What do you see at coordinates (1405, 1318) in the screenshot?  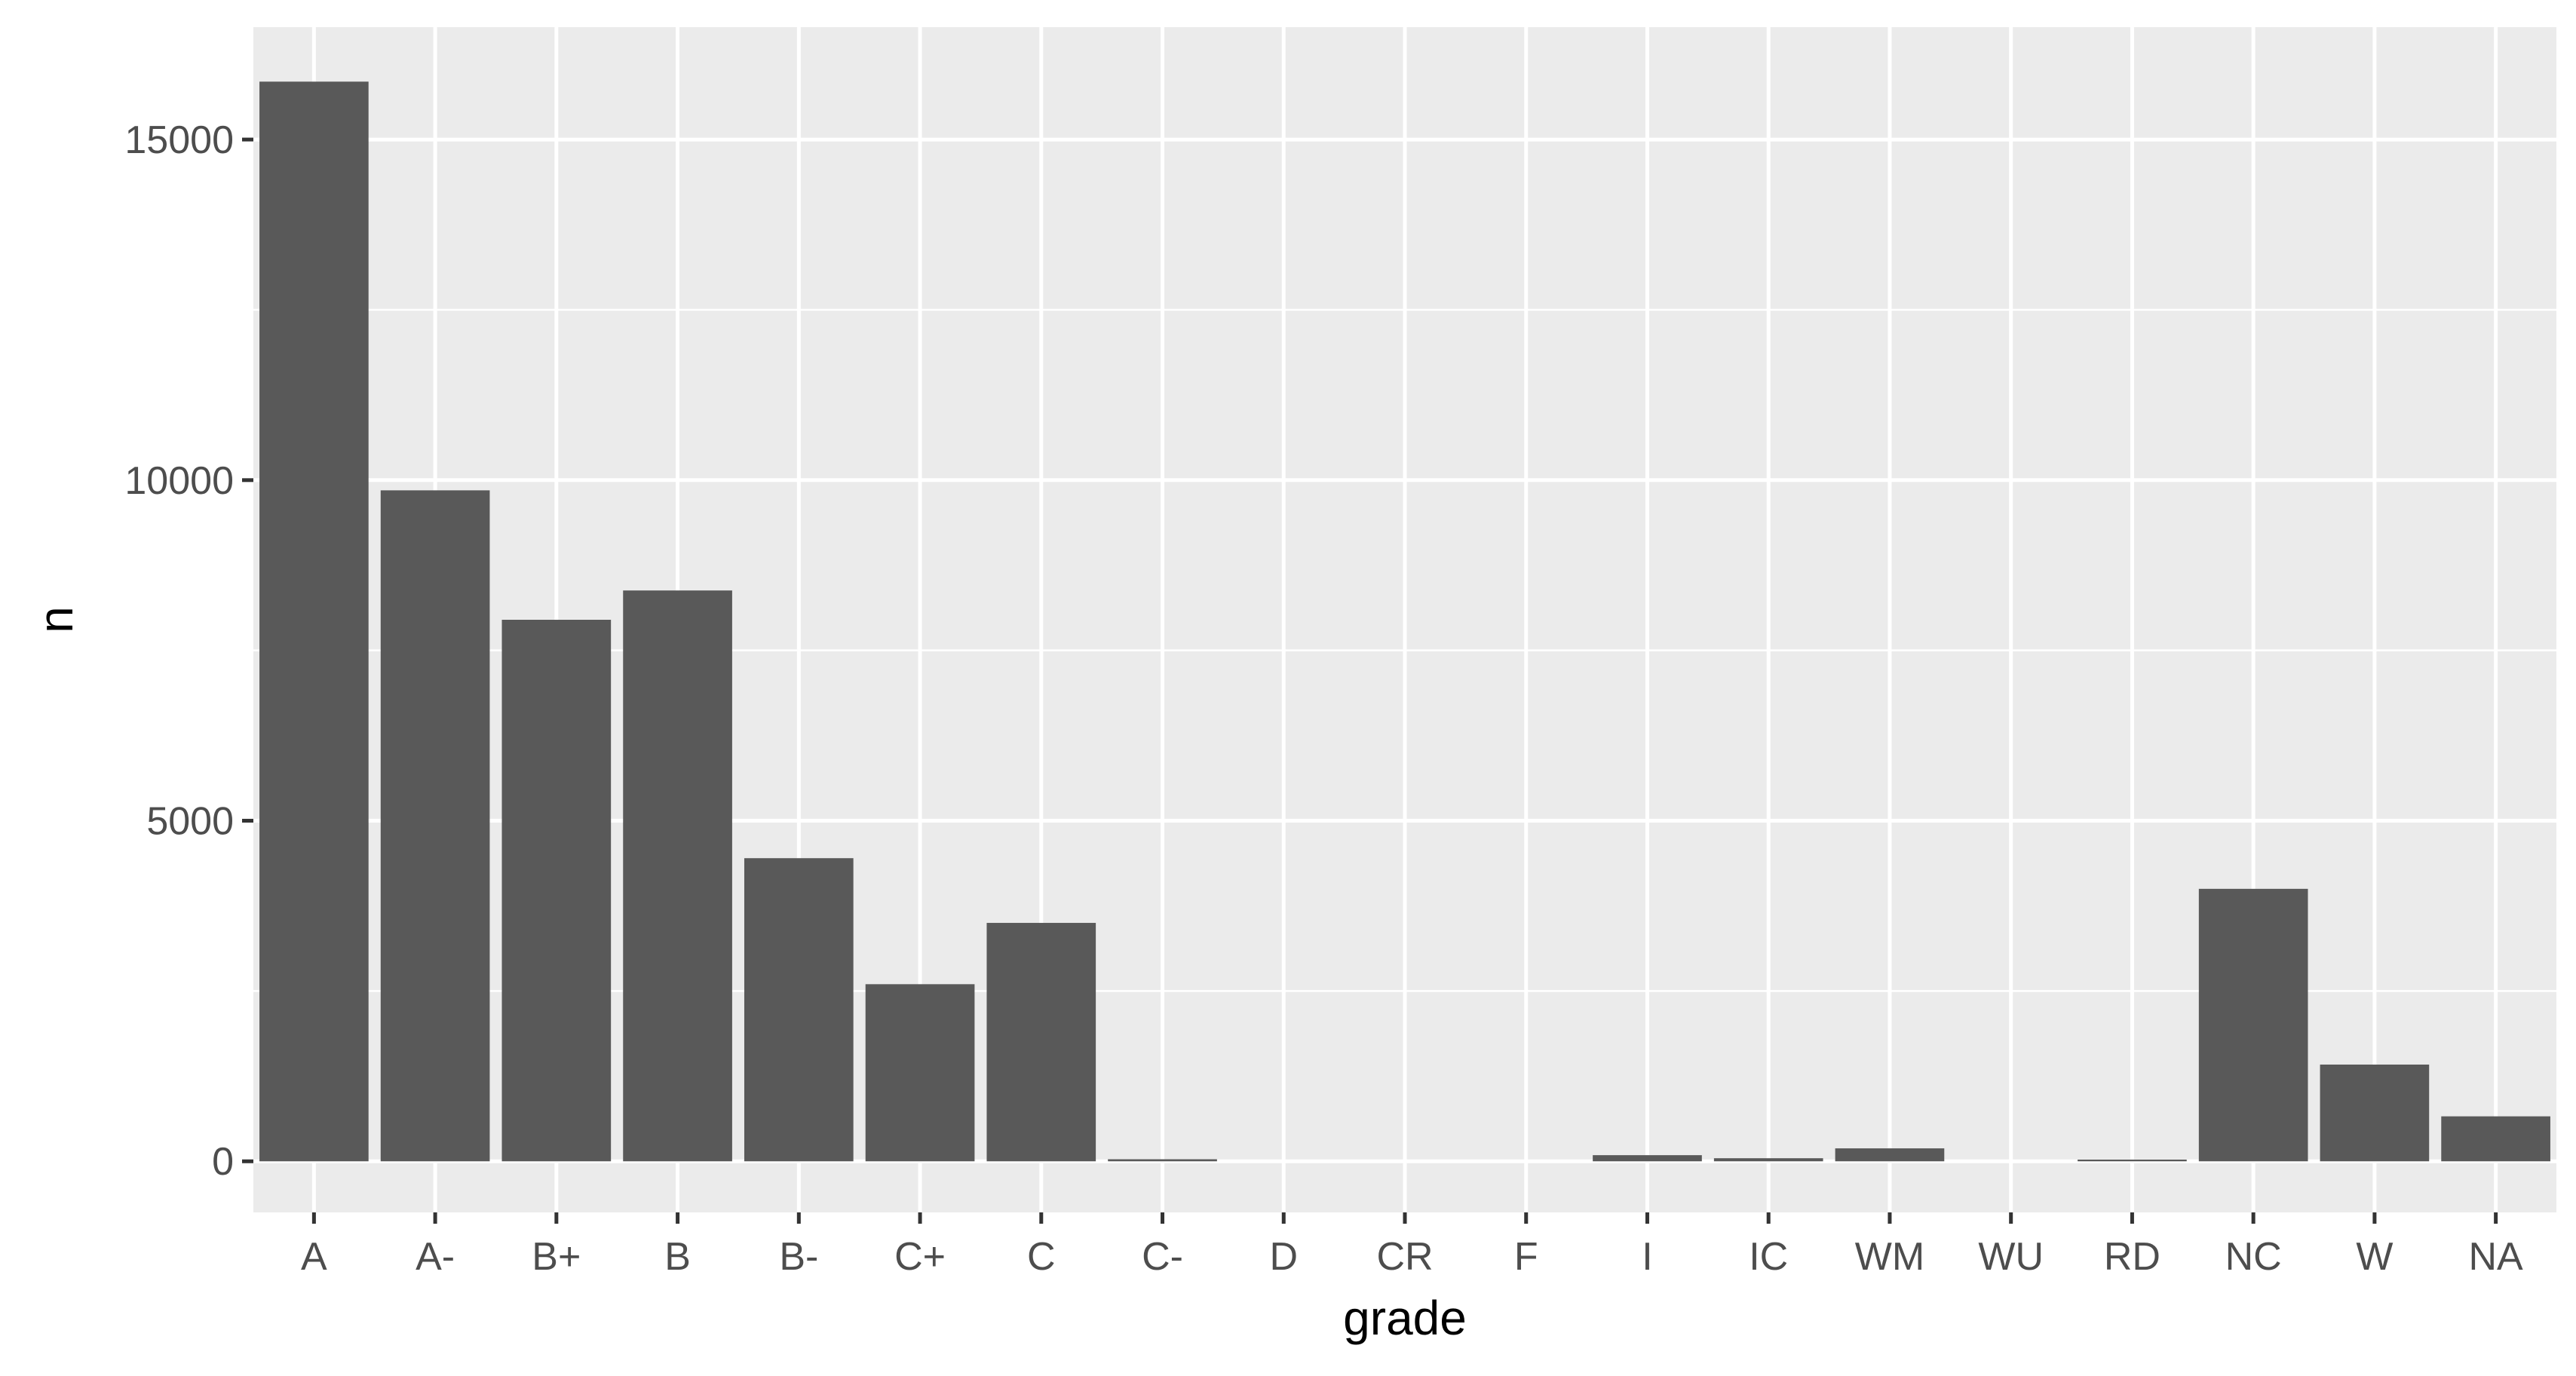 I see `x-axis-title: grade` at bounding box center [1405, 1318].